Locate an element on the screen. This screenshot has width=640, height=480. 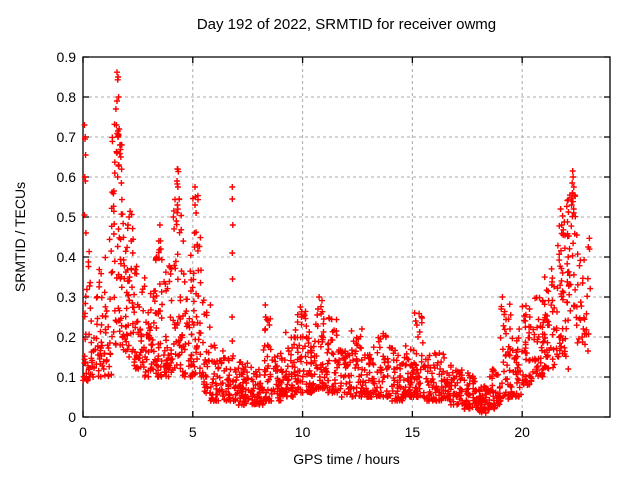
x-tick-label: 15 is located at coordinates (413, 432).